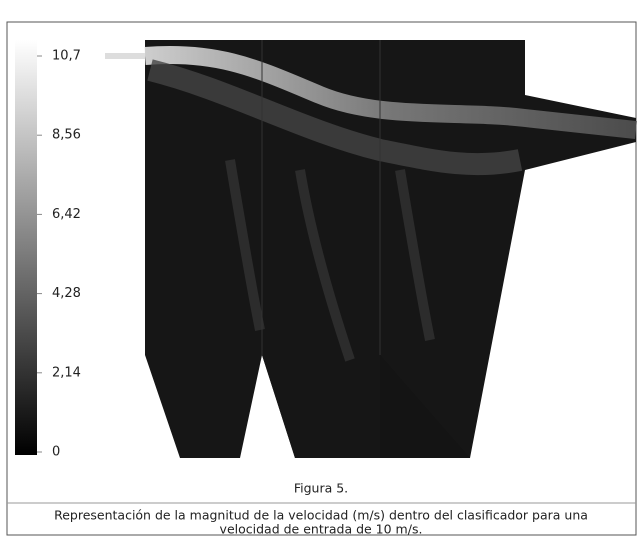  Describe the element at coordinates (66, 293) in the screenshot. I see `tick-label: 4,28` at that location.